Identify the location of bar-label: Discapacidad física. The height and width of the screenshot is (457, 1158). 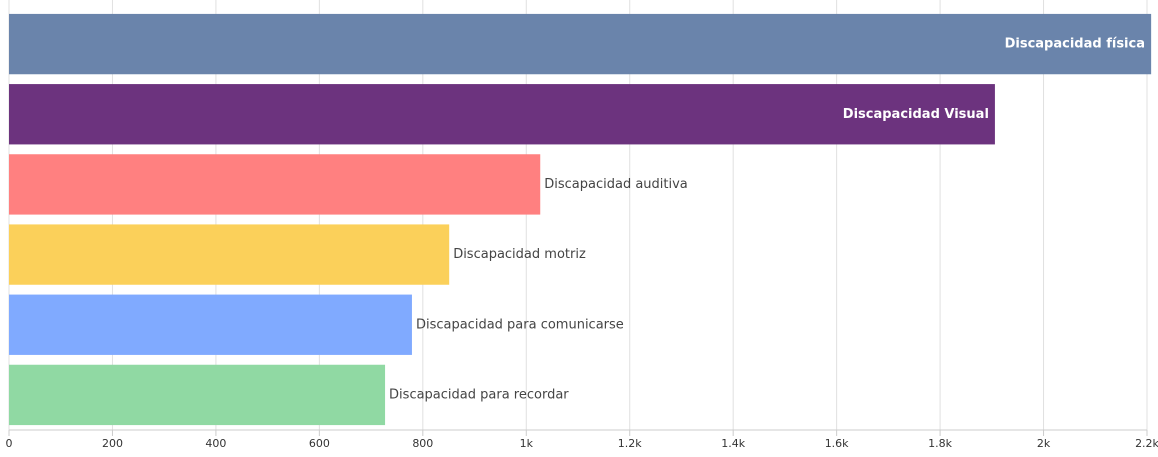
(1075, 44).